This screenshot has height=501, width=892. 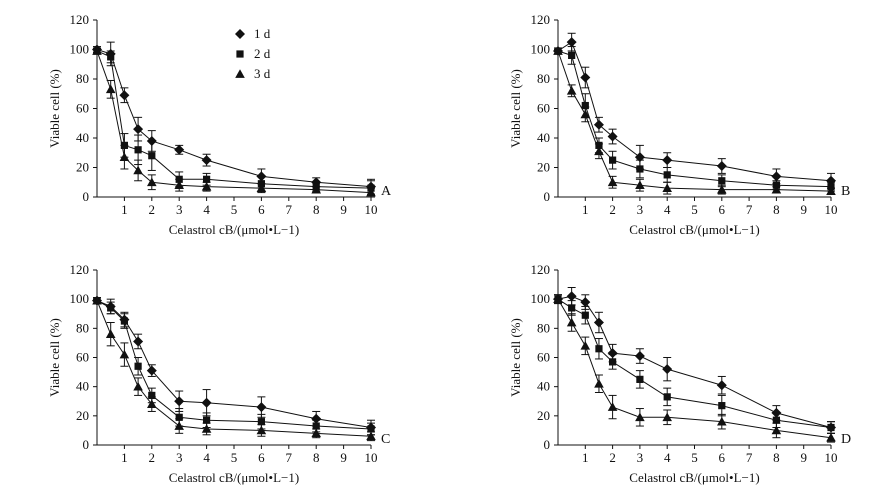 I want to click on legend-label: 2 d, so click(x=262, y=53).